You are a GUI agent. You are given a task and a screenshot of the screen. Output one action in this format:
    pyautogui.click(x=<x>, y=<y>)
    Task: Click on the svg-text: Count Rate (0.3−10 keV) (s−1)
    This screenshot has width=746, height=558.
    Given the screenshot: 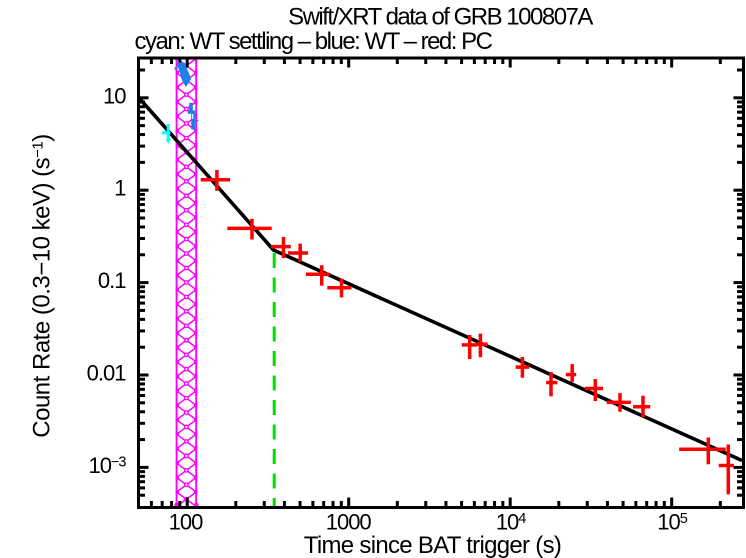 What is the action you would take?
    pyautogui.click(x=42, y=285)
    